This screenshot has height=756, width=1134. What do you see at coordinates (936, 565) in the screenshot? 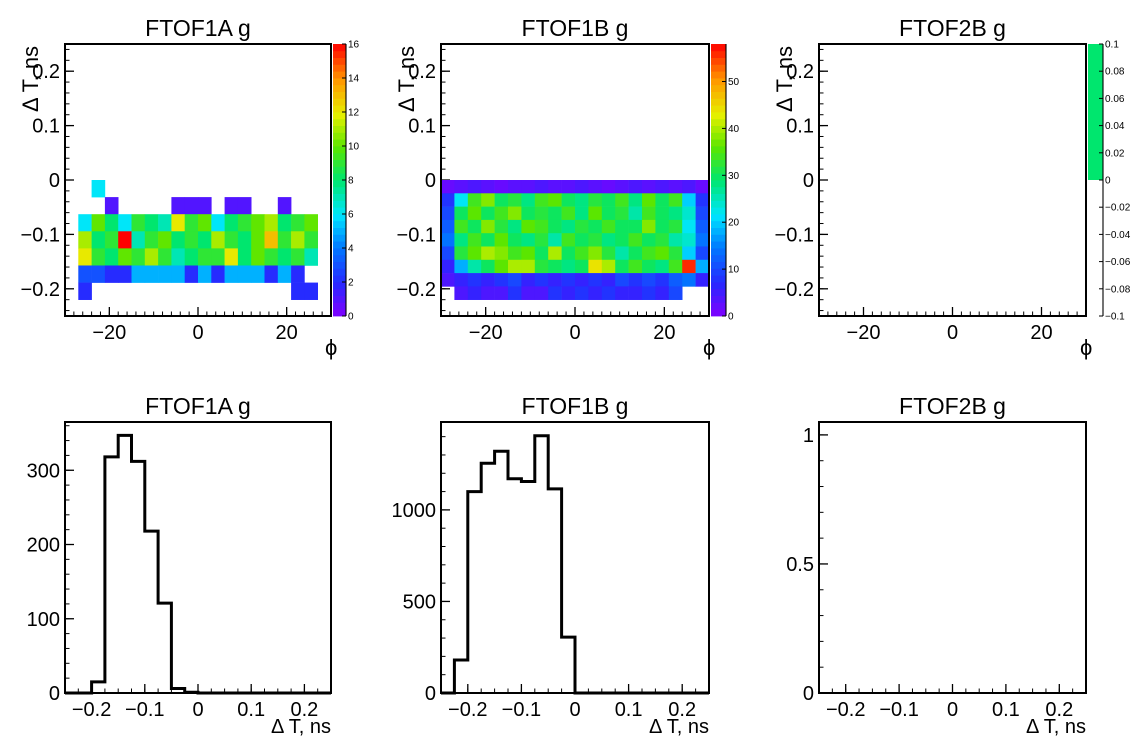
I see `histogram-pad-3: FTOF2B g −0.2 −0.1 0 0.1 0.2 0 0.5 1 Δ T, ns` at bounding box center [936, 565].